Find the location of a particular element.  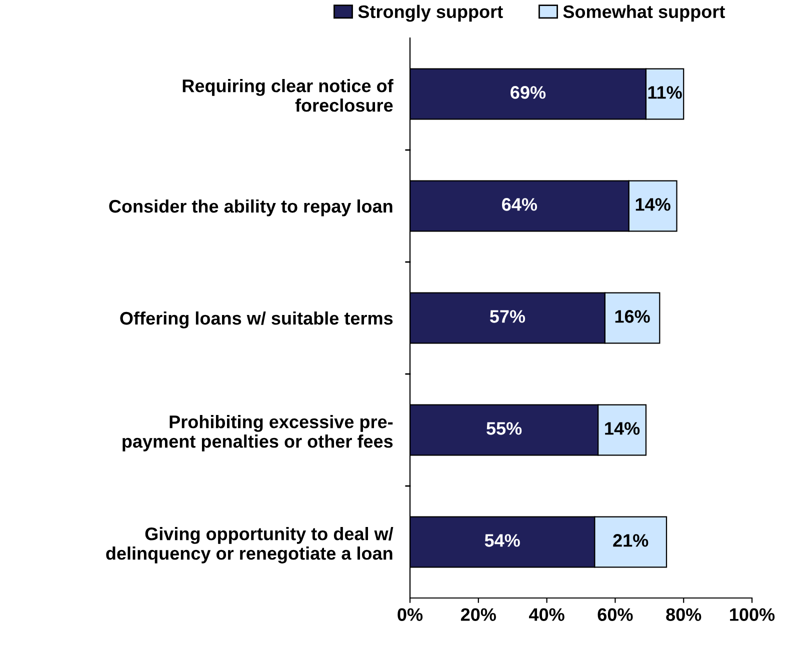

x-tick-label: 100% is located at coordinates (752, 614).